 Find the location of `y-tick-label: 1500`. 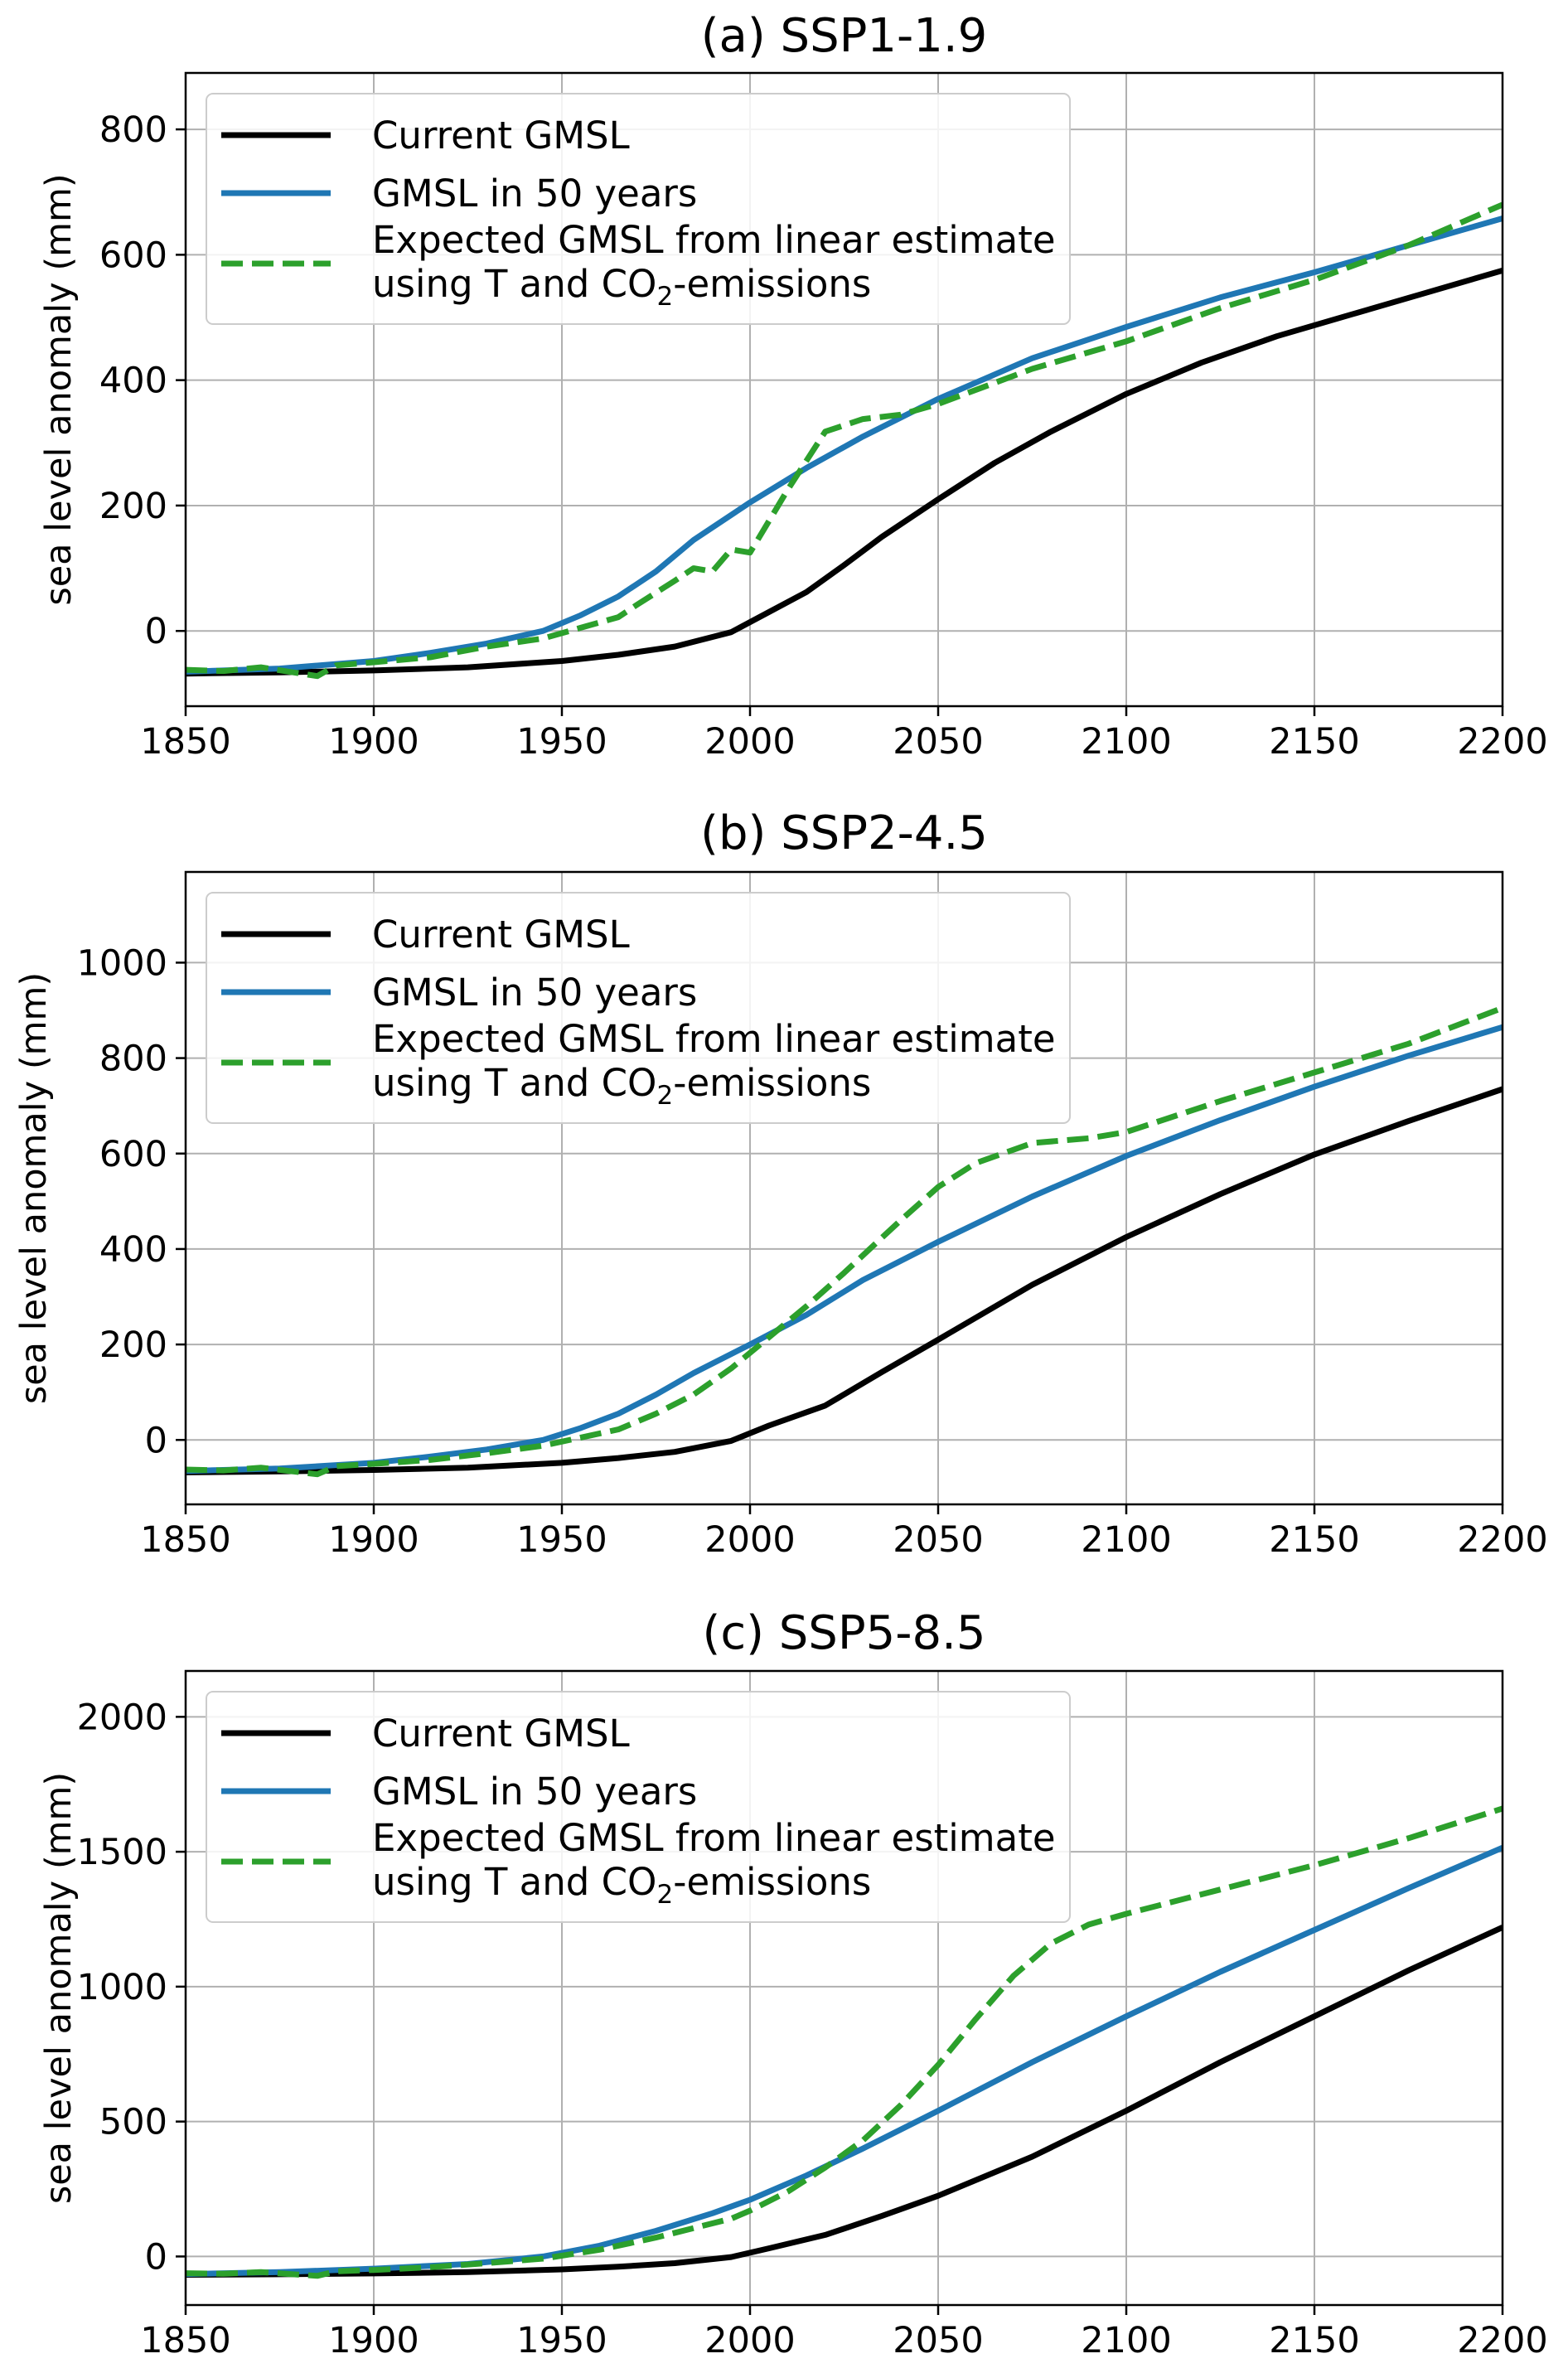

y-tick-label: 1500 is located at coordinates (122, 1852).